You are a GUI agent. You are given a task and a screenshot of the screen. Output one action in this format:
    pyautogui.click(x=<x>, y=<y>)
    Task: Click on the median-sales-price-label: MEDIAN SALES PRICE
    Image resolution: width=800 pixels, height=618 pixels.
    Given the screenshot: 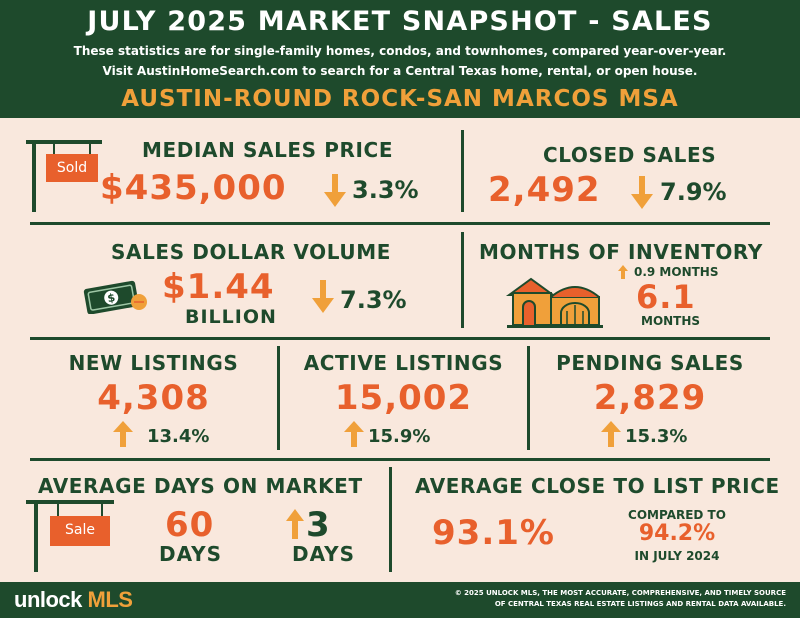 What is the action you would take?
    pyautogui.click(x=268, y=150)
    